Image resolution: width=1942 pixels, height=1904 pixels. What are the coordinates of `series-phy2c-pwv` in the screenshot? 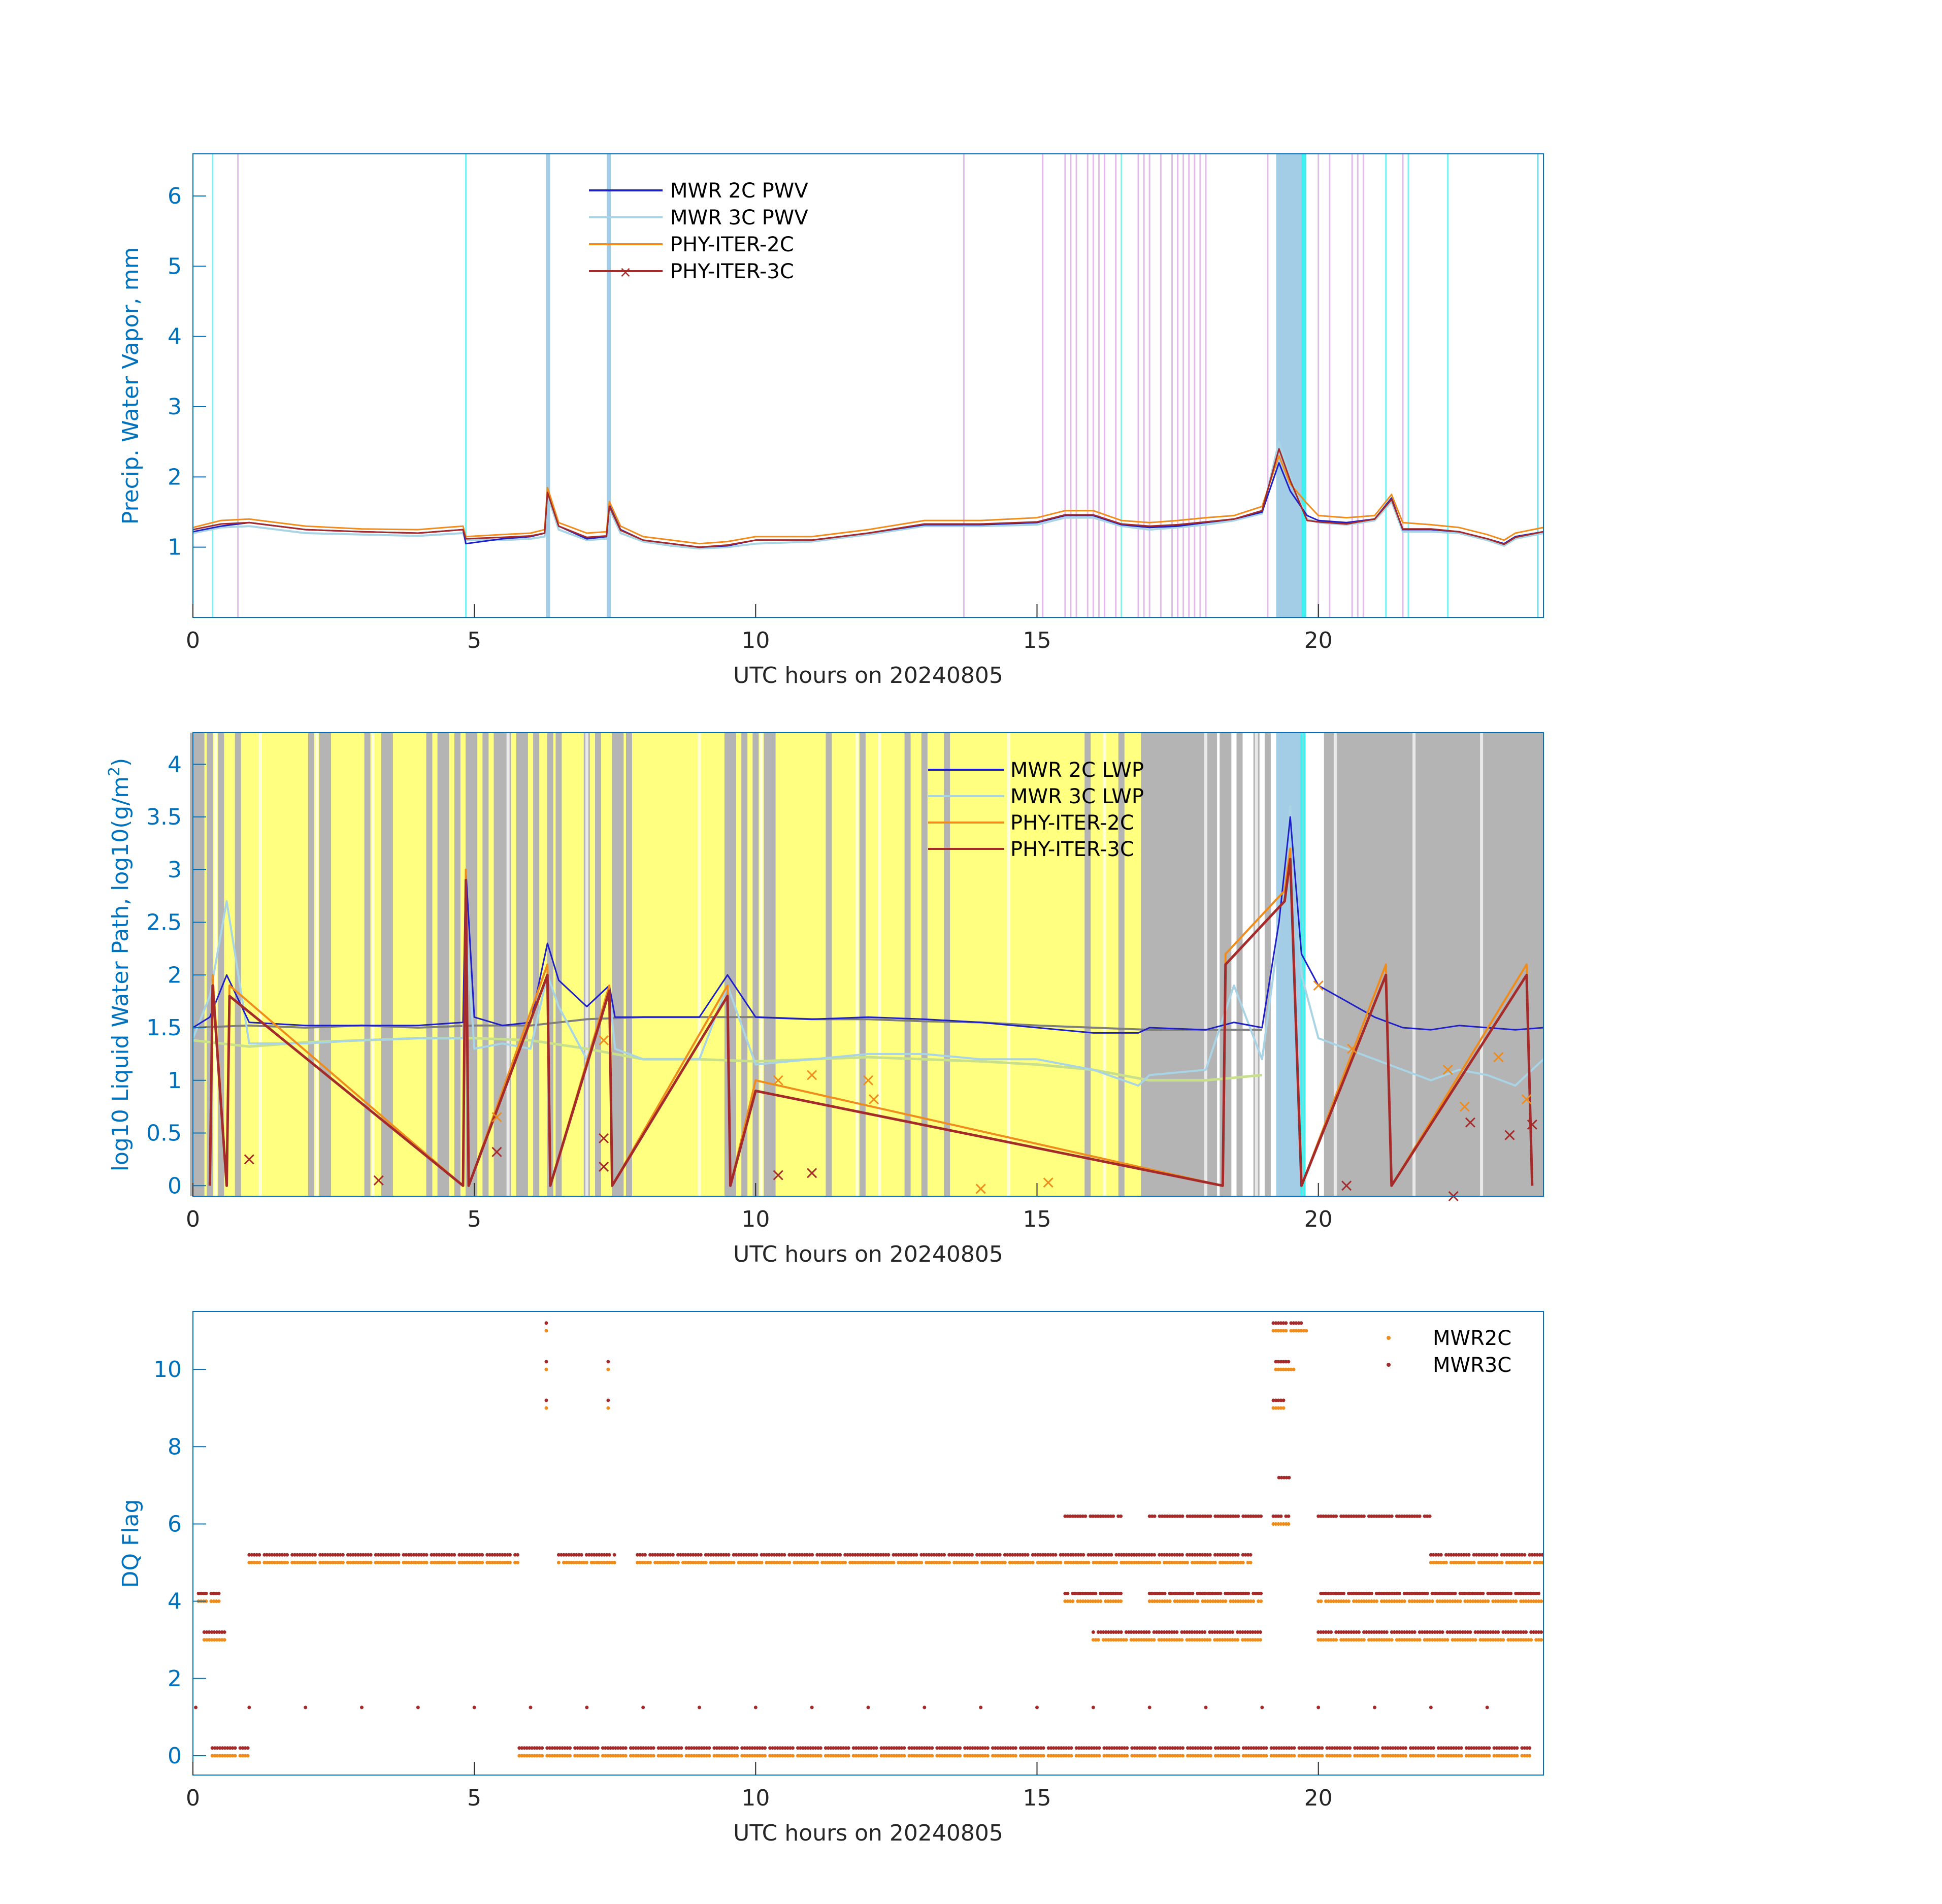 It's located at (868, 500).